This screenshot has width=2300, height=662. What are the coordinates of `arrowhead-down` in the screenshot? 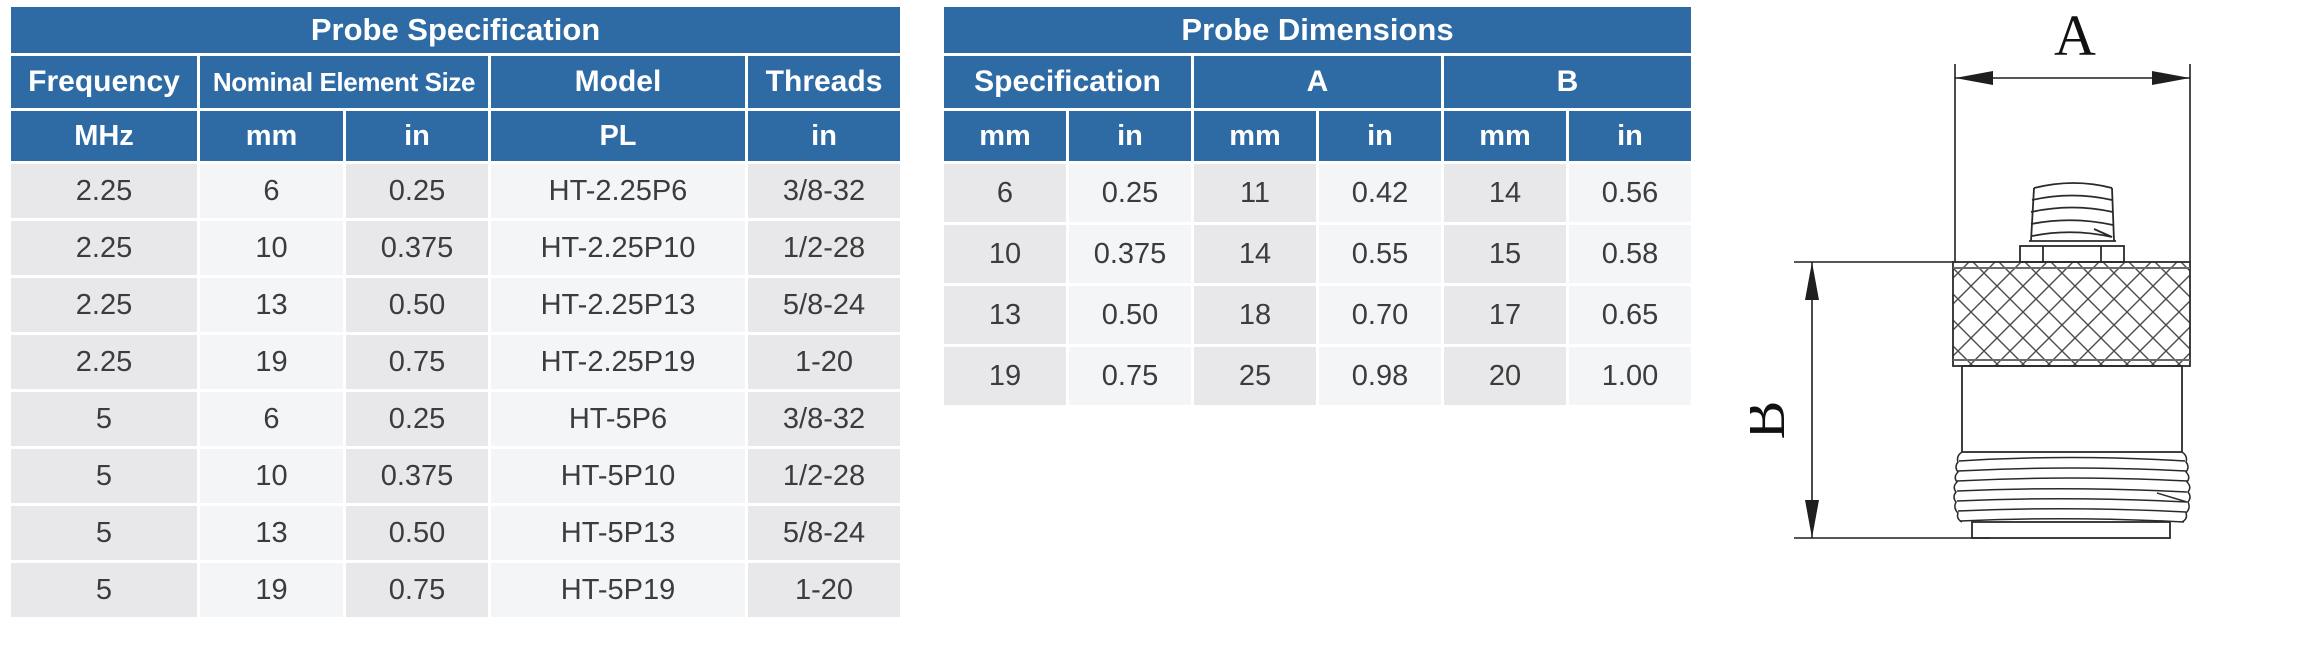 It's located at (1812, 519).